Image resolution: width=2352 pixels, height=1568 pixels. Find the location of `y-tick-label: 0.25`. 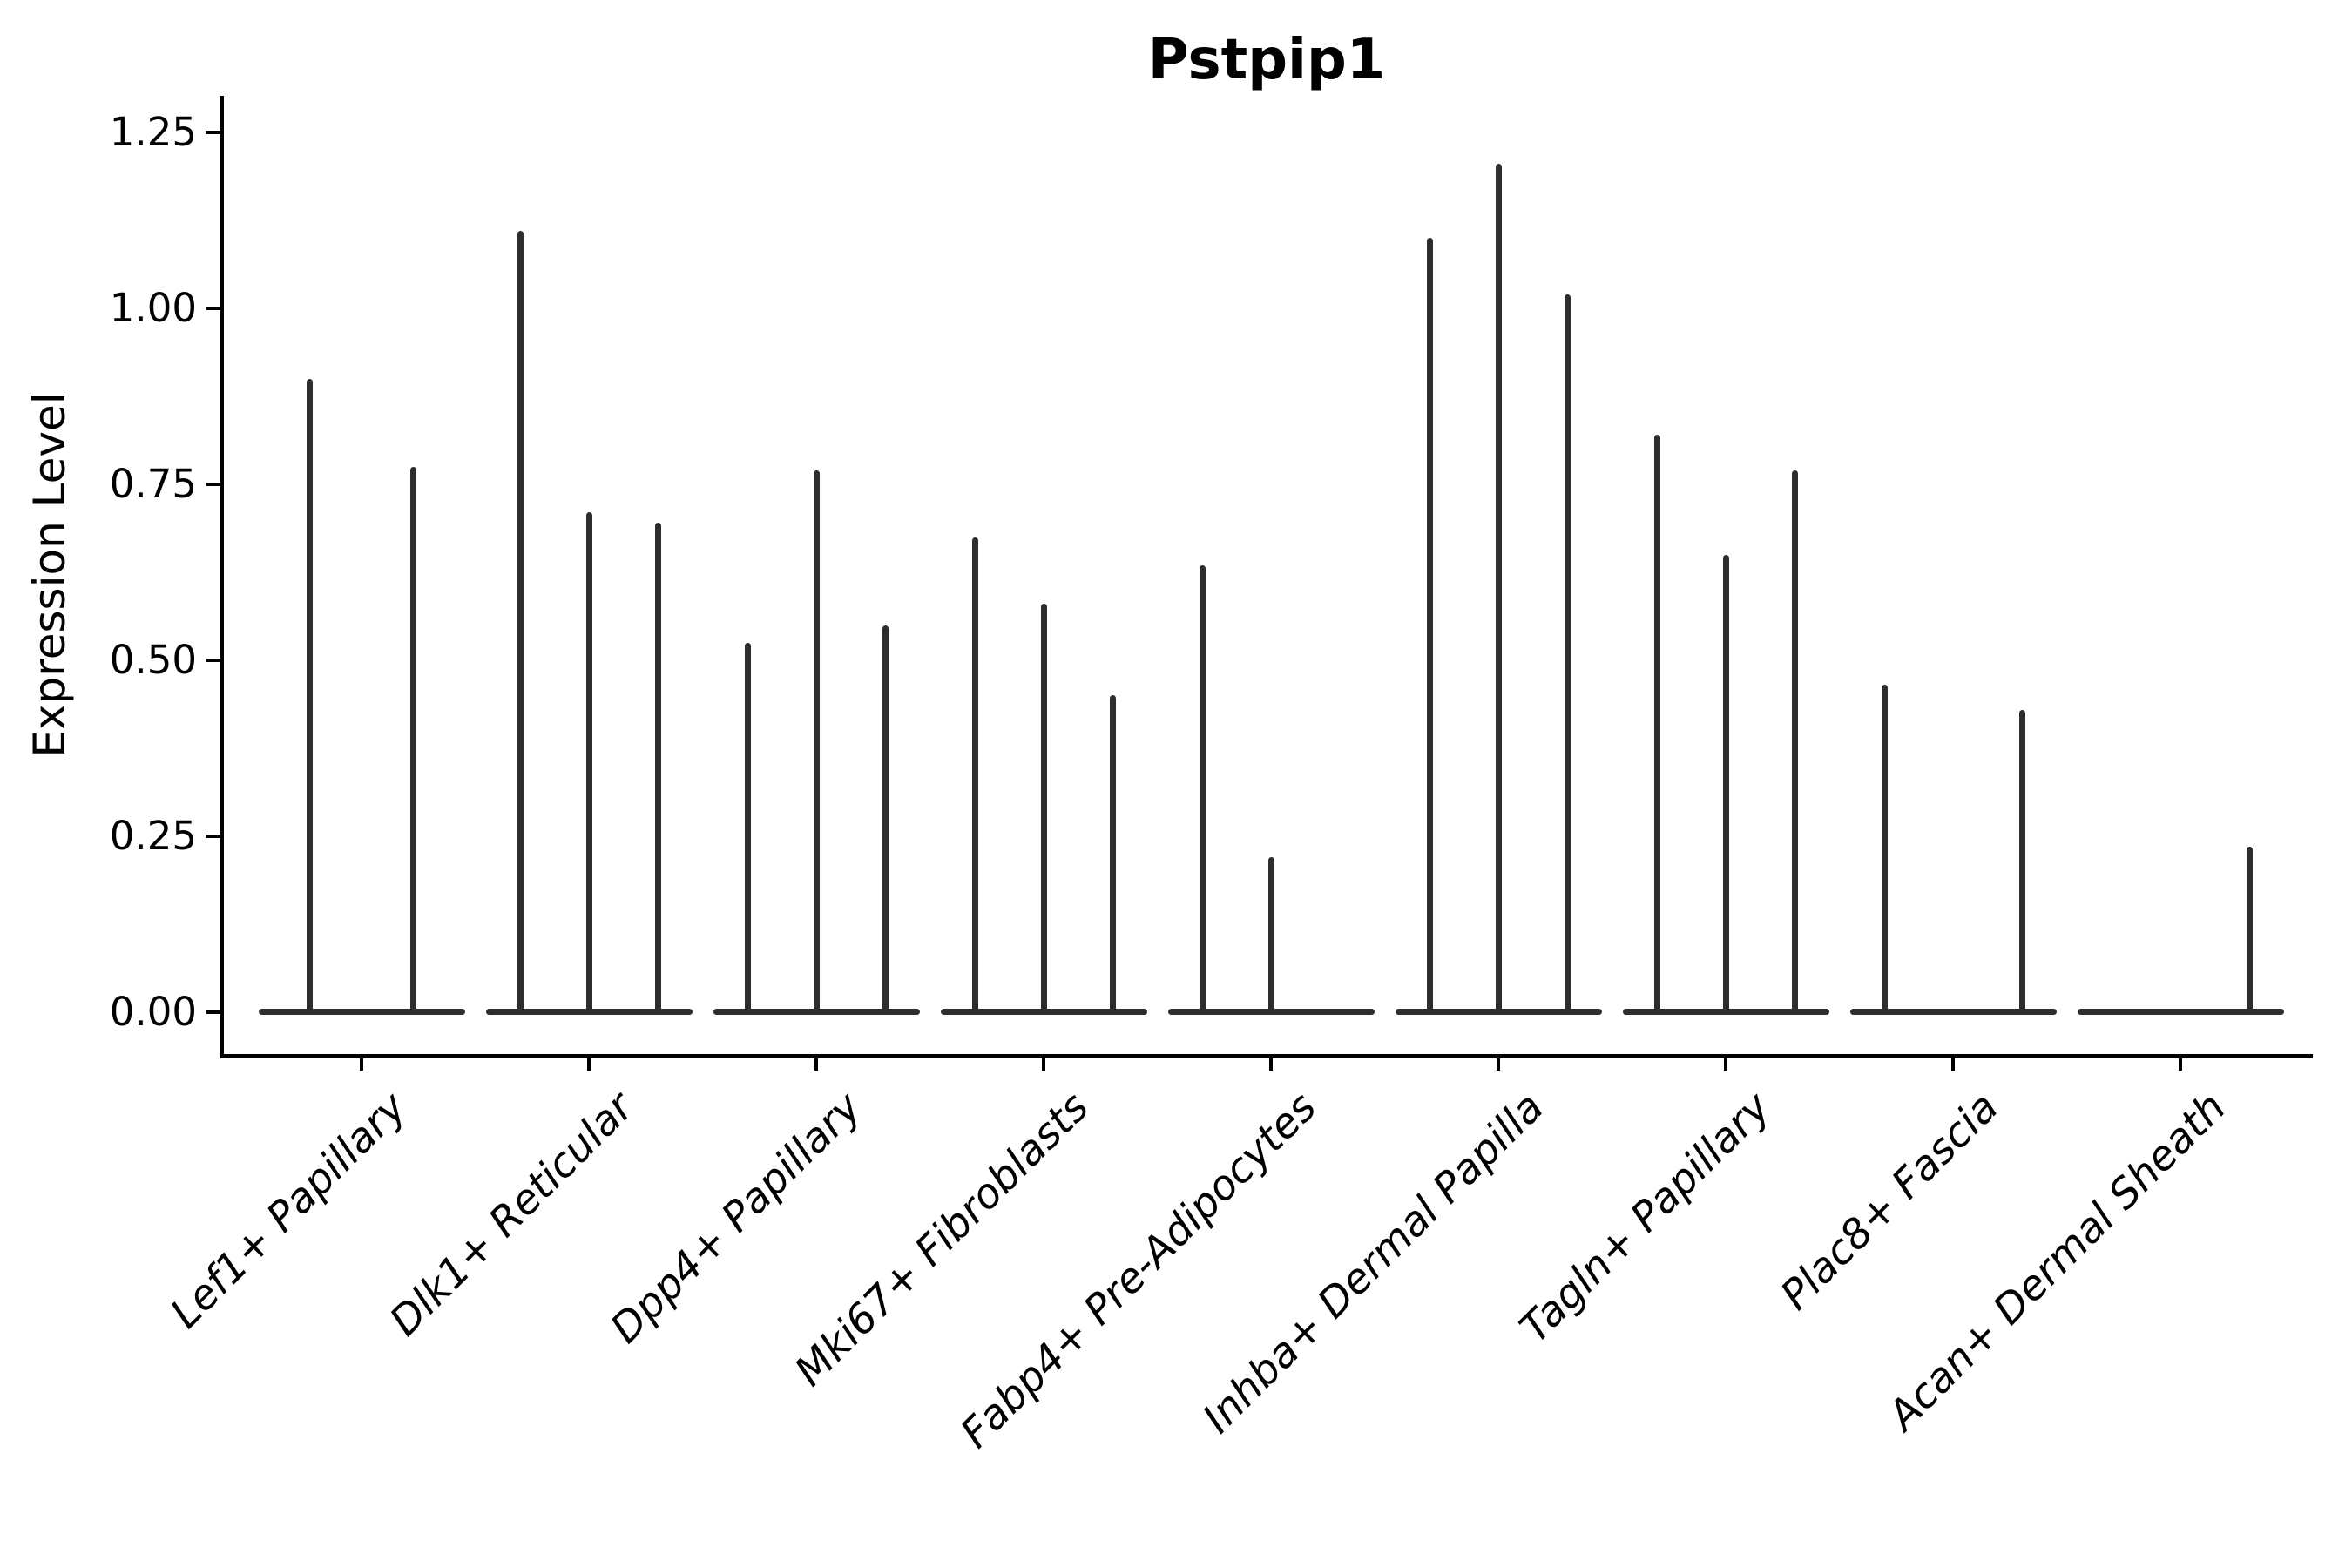

y-tick-label: 0.25 is located at coordinates (153, 836).